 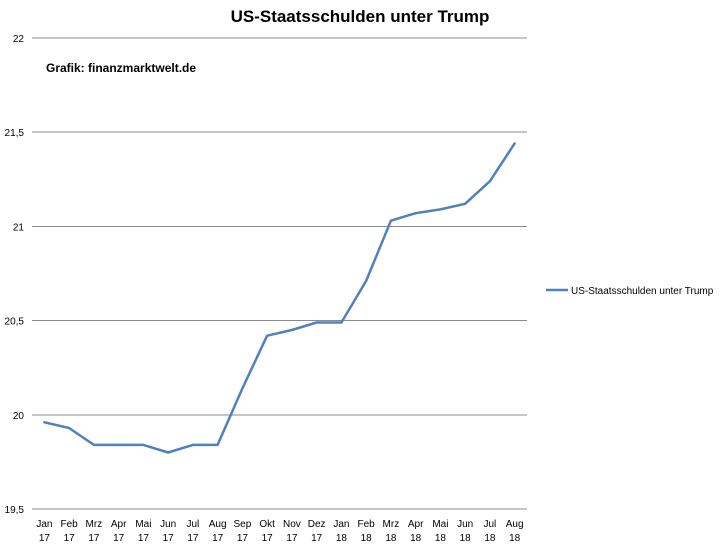 What do you see at coordinates (19, 227) in the screenshot?
I see `y-tick-label: 21` at bounding box center [19, 227].